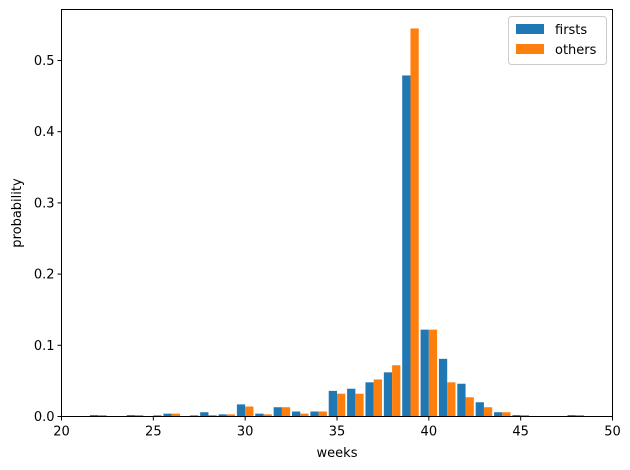 This screenshot has width=630, height=470. I want to click on x-tick-label: 40, so click(429, 432).